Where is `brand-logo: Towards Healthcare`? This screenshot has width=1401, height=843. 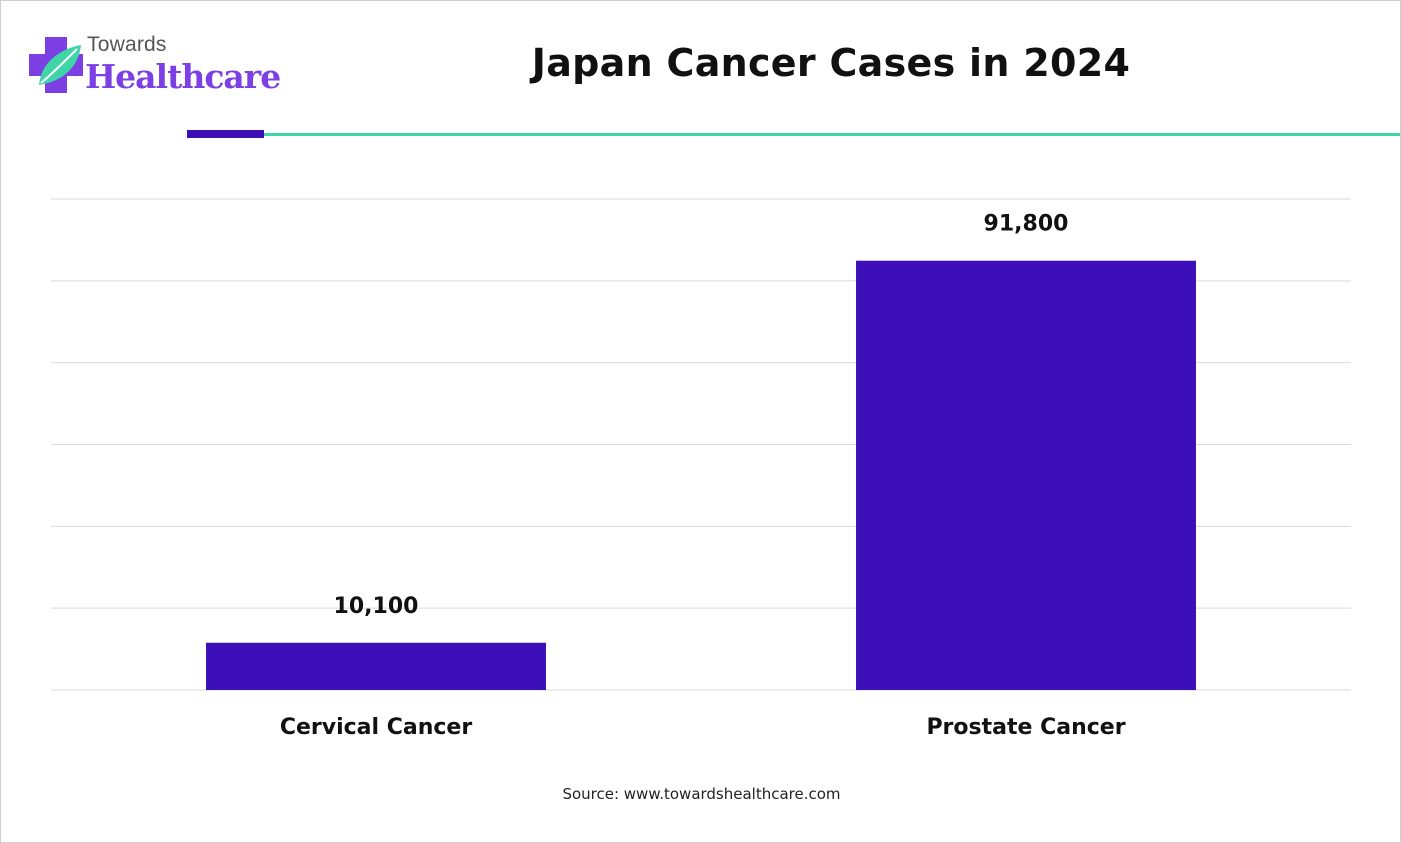 brand-logo: Towards Healthcare is located at coordinates (155, 66).